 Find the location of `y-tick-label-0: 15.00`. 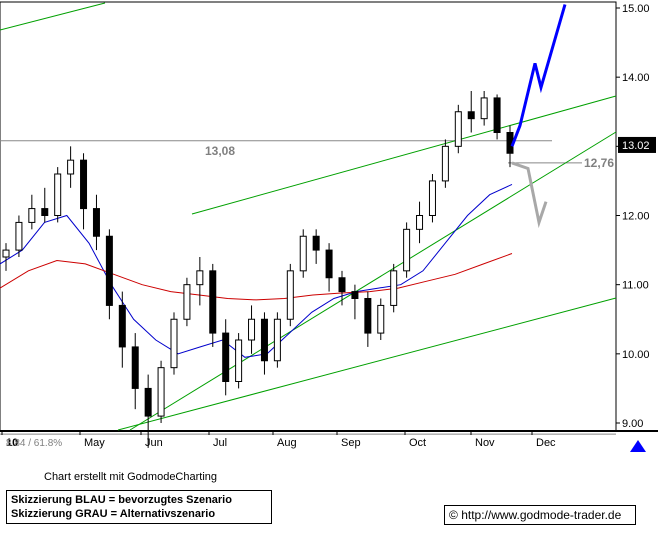

y-tick-label-0: 15.00 is located at coordinates (636, 9).